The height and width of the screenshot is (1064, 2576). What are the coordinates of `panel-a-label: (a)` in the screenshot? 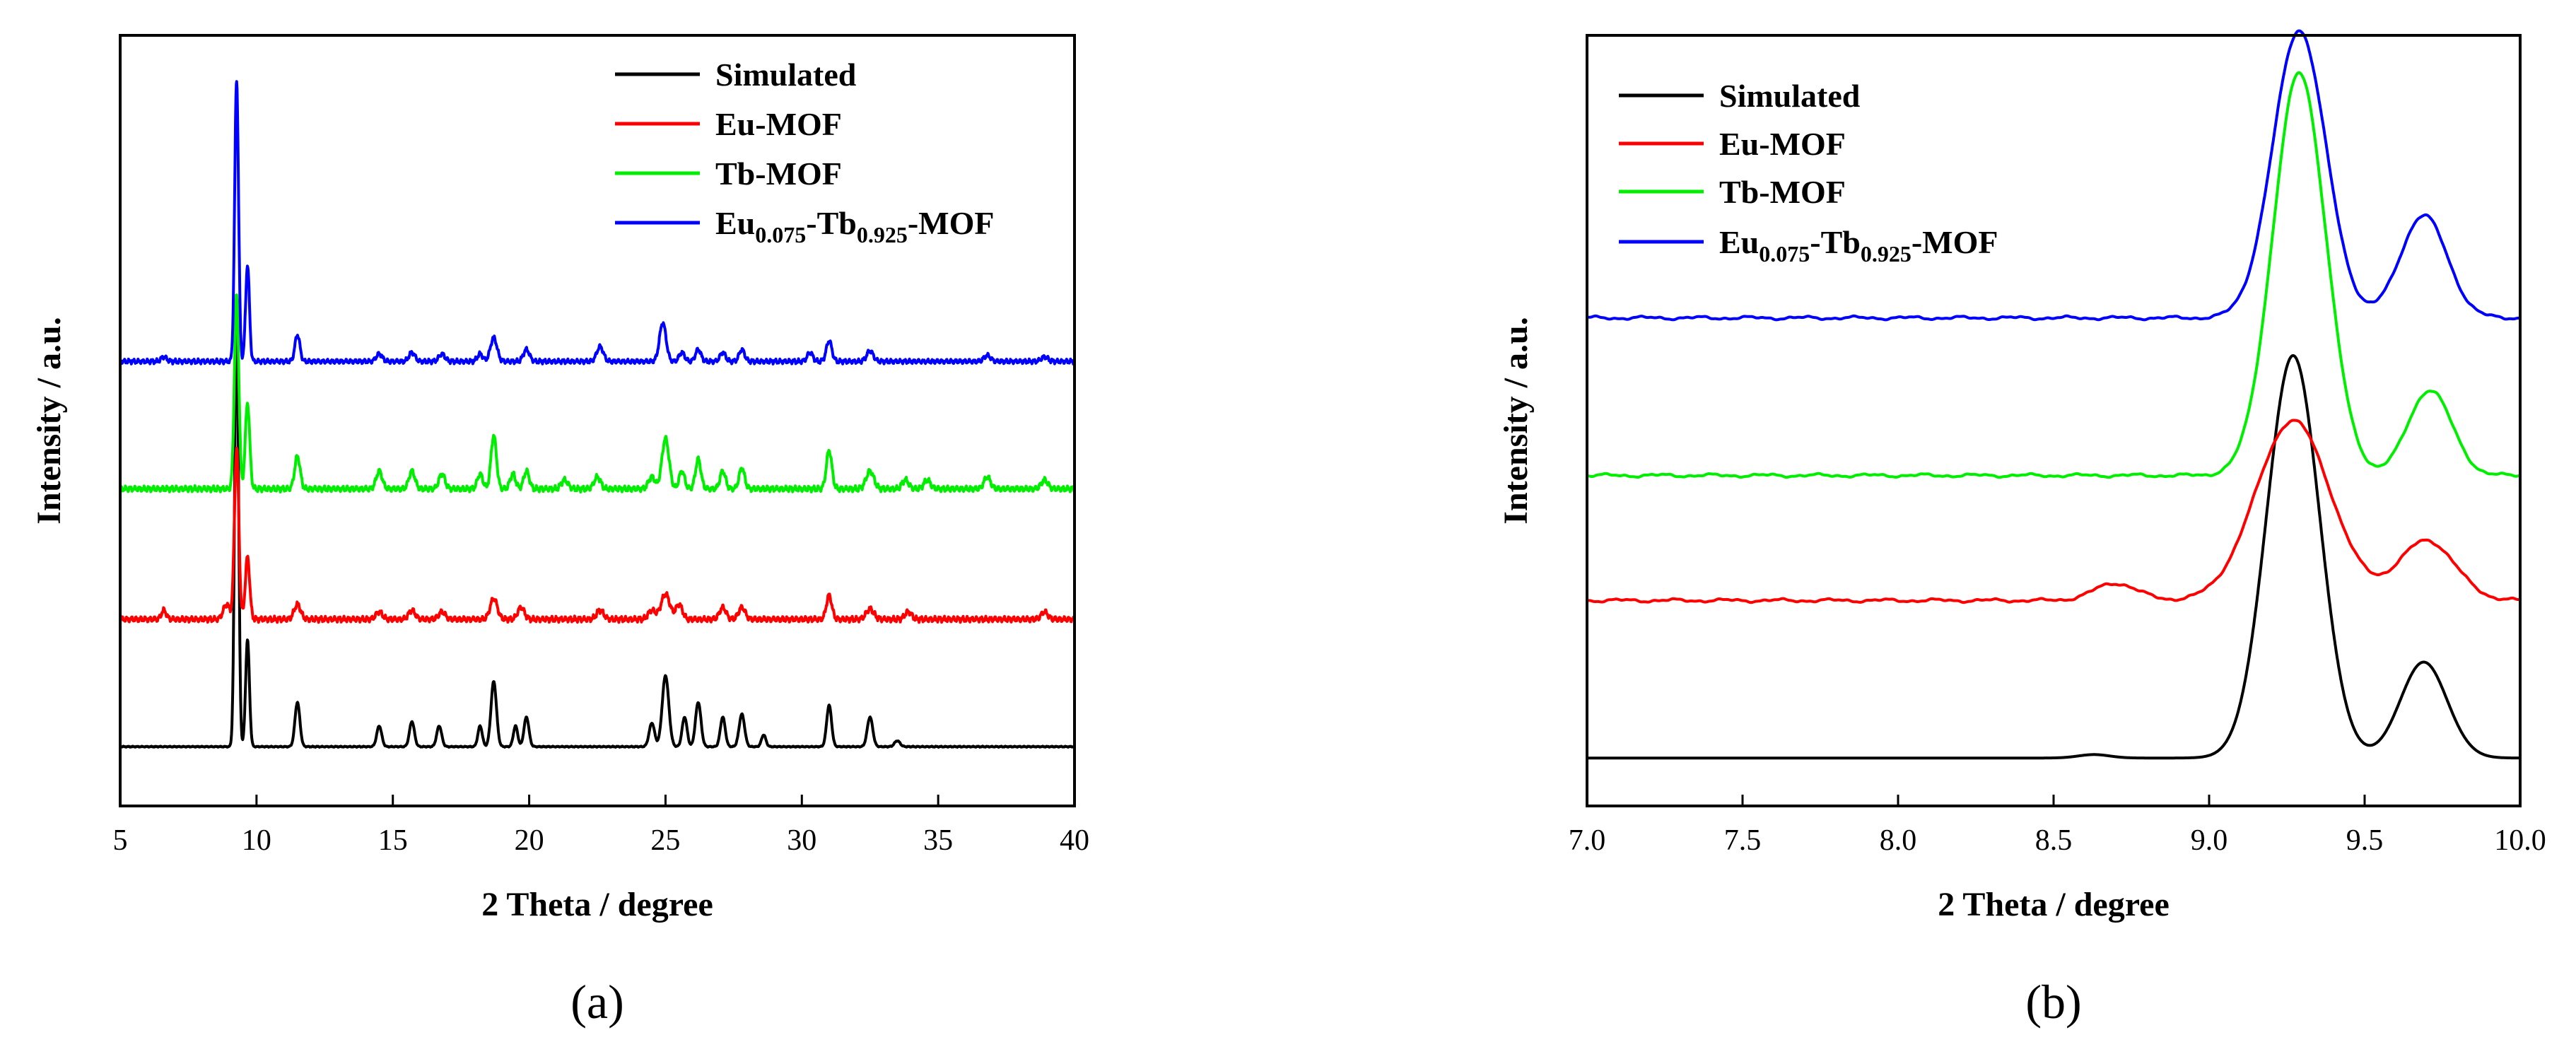 It's located at (596, 1002).